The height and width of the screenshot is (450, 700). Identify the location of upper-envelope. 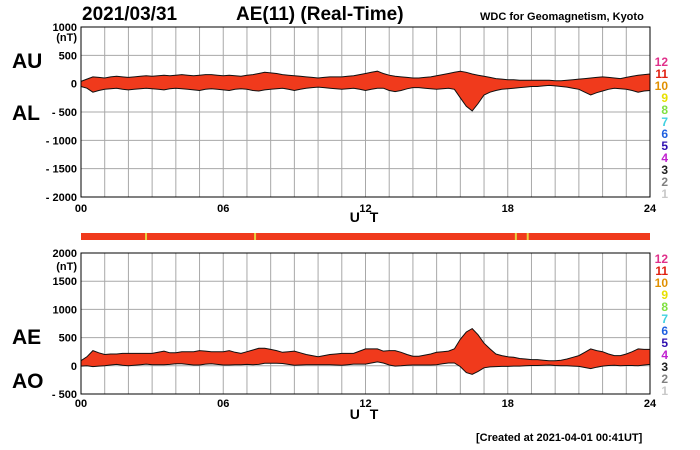
(365, 91).